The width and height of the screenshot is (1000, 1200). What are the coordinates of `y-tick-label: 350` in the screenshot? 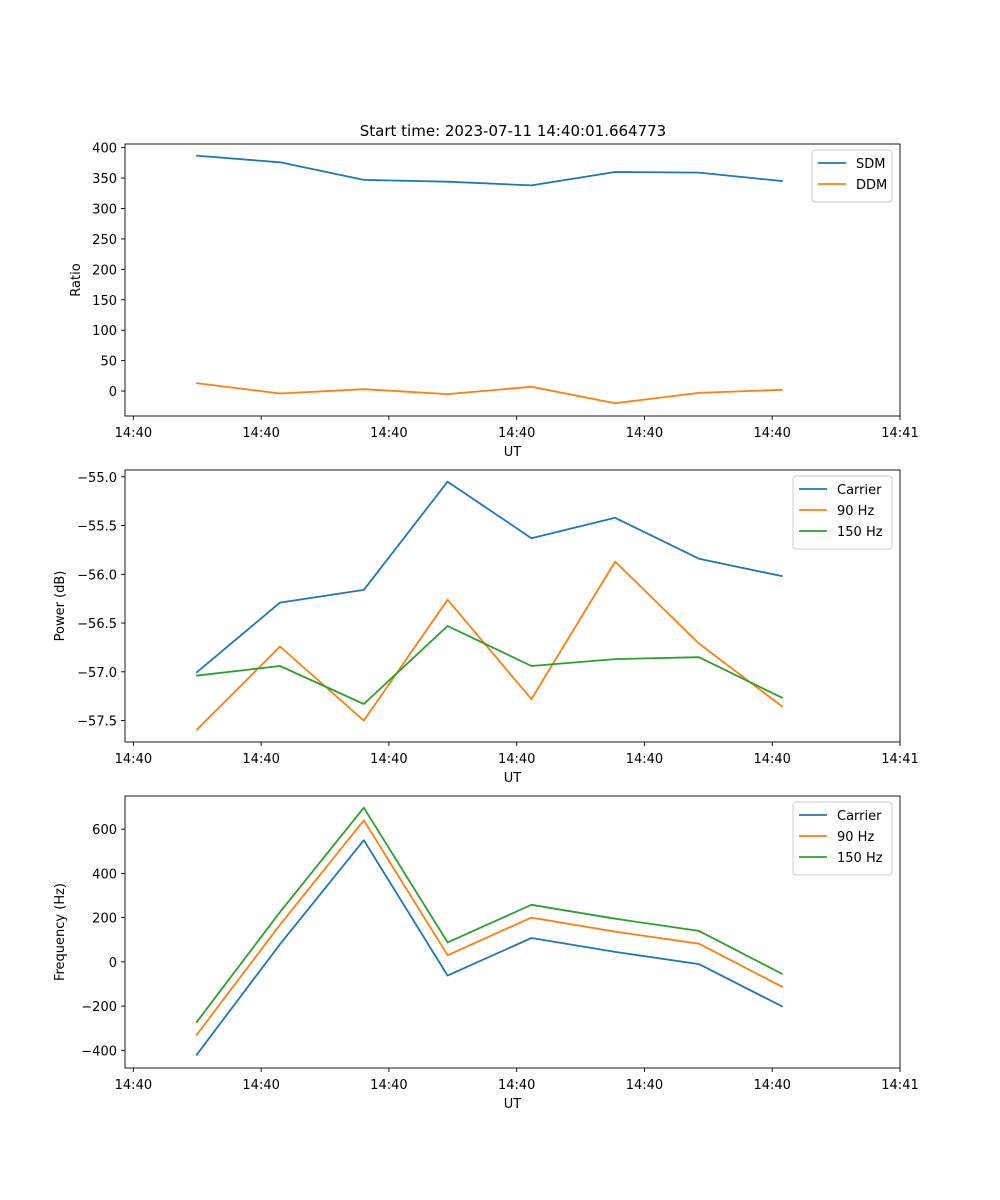 It's located at (104, 179).